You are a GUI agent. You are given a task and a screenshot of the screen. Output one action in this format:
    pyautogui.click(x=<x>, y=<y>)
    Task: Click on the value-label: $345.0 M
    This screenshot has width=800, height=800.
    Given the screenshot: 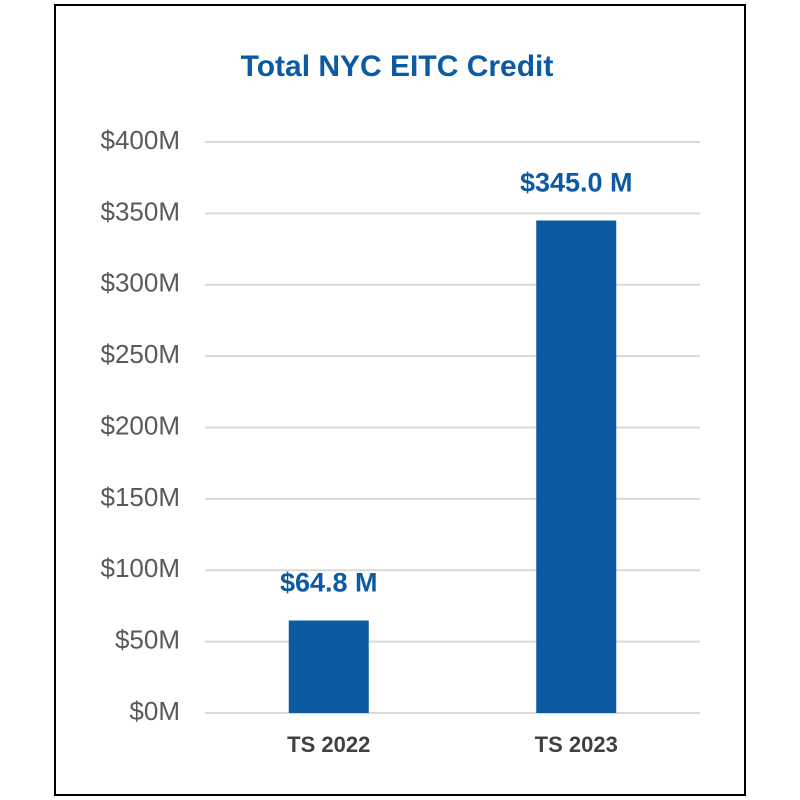 What is the action you would take?
    pyautogui.click(x=576, y=183)
    